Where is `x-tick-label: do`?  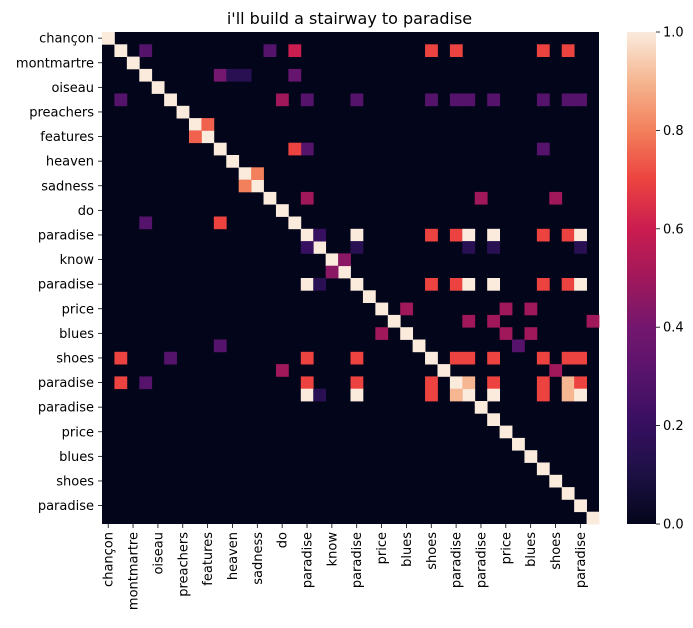 x-tick-label: do is located at coordinates (283, 540).